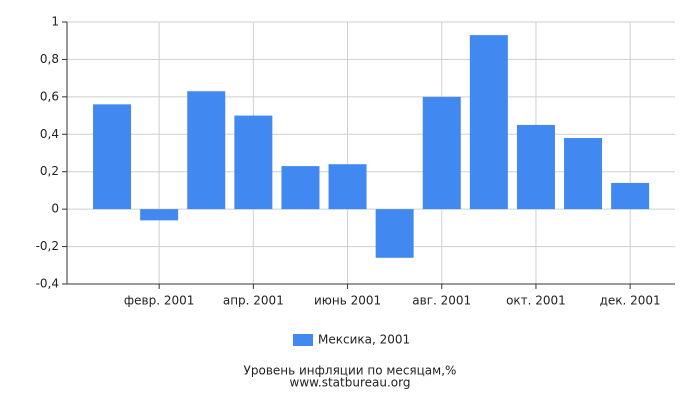 Image resolution: width=700 pixels, height=400 pixels. Describe the element at coordinates (253, 301) in the screenshot. I see `x-tick-label: апр. 2001` at that location.